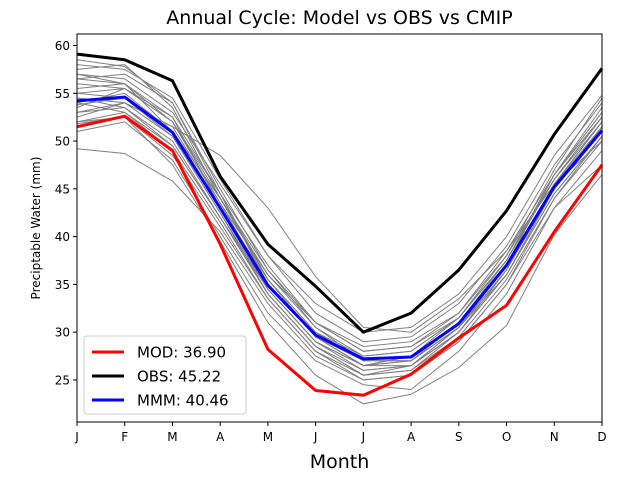  Describe the element at coordinates (62, 380) in the screenshot. I see `y-tick-label-25: 25` at that location.